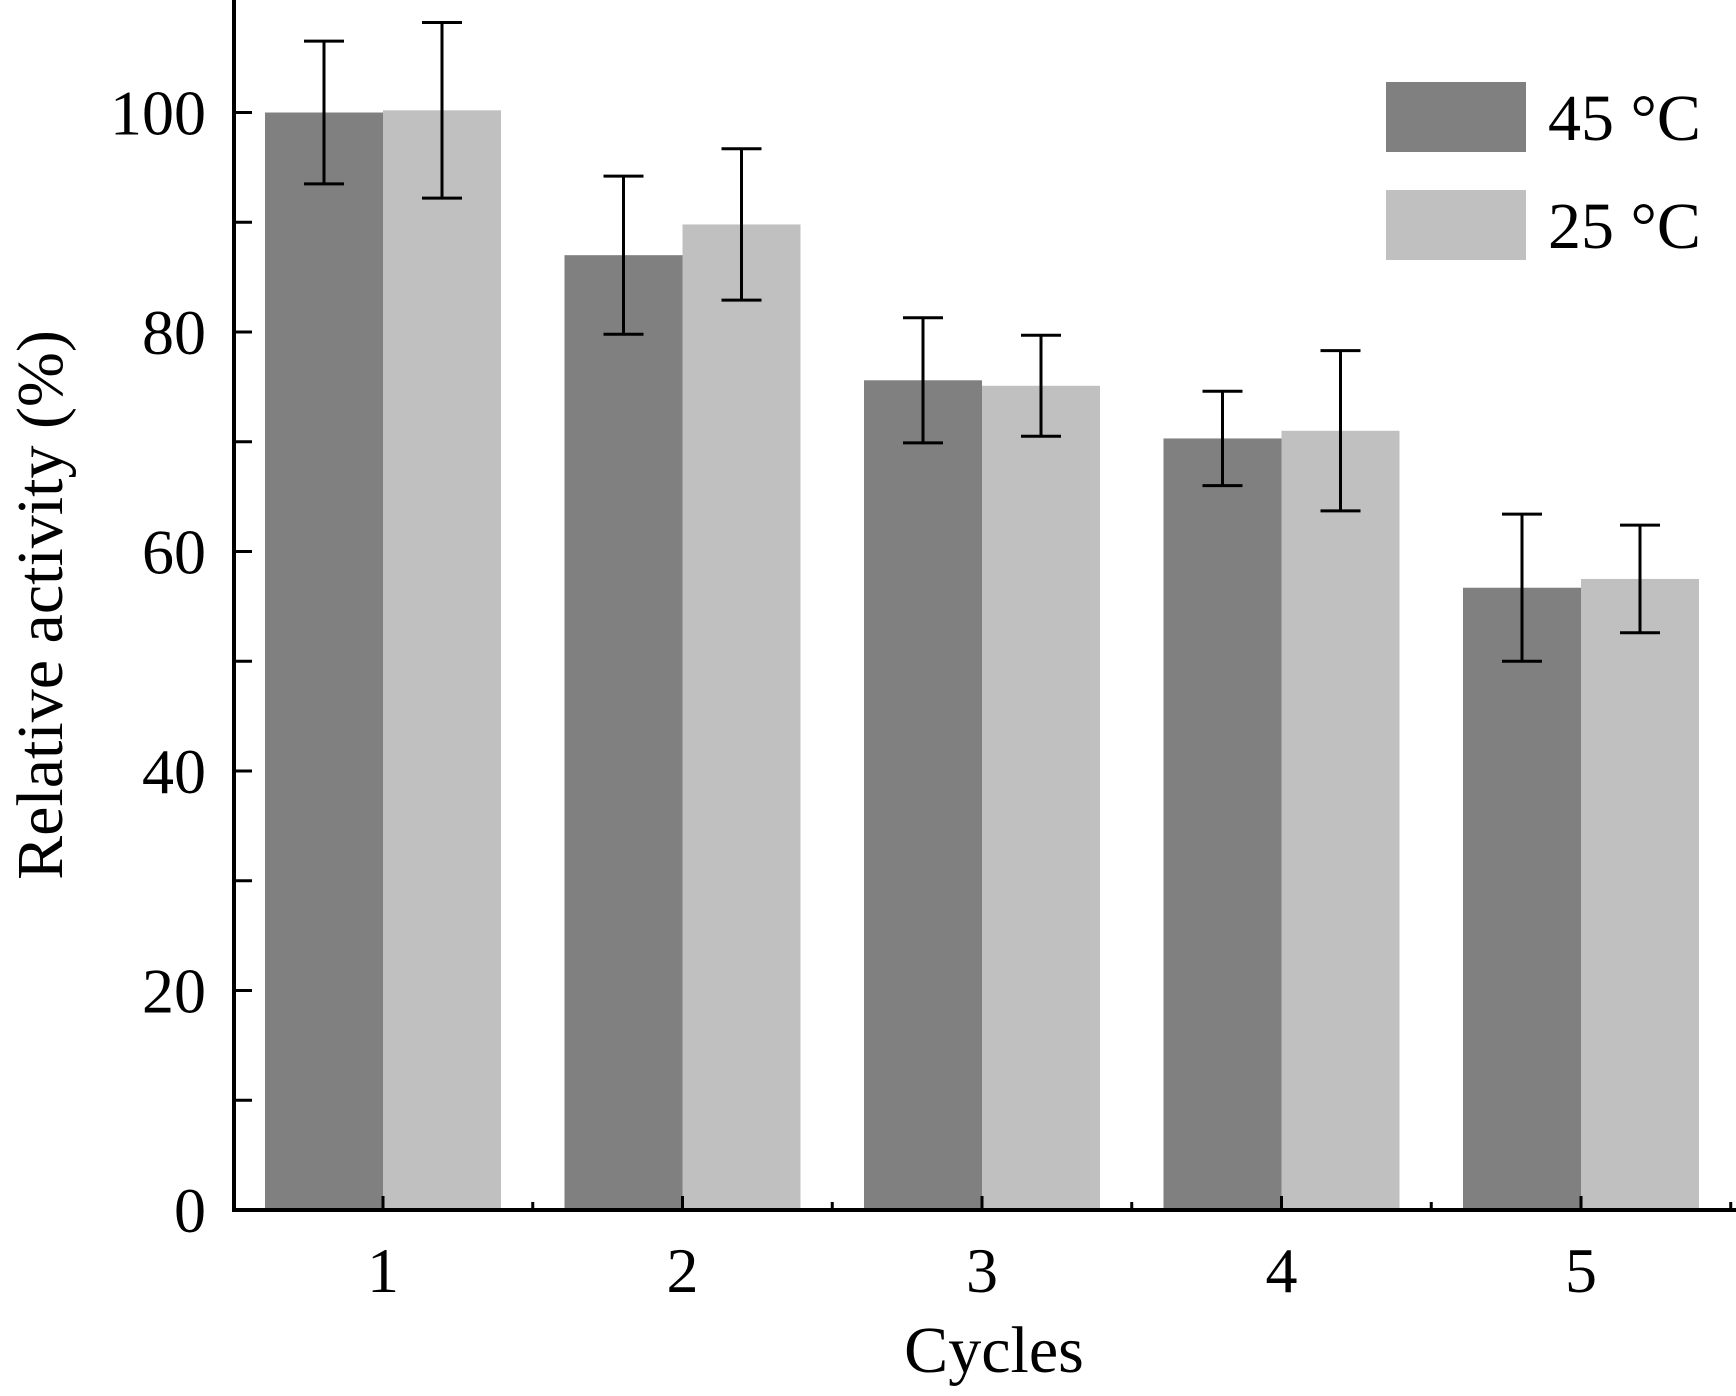  Describe the element at coordinates (174, 552) in the screenshot. I see `y-tick-label-60: 60` at that location.